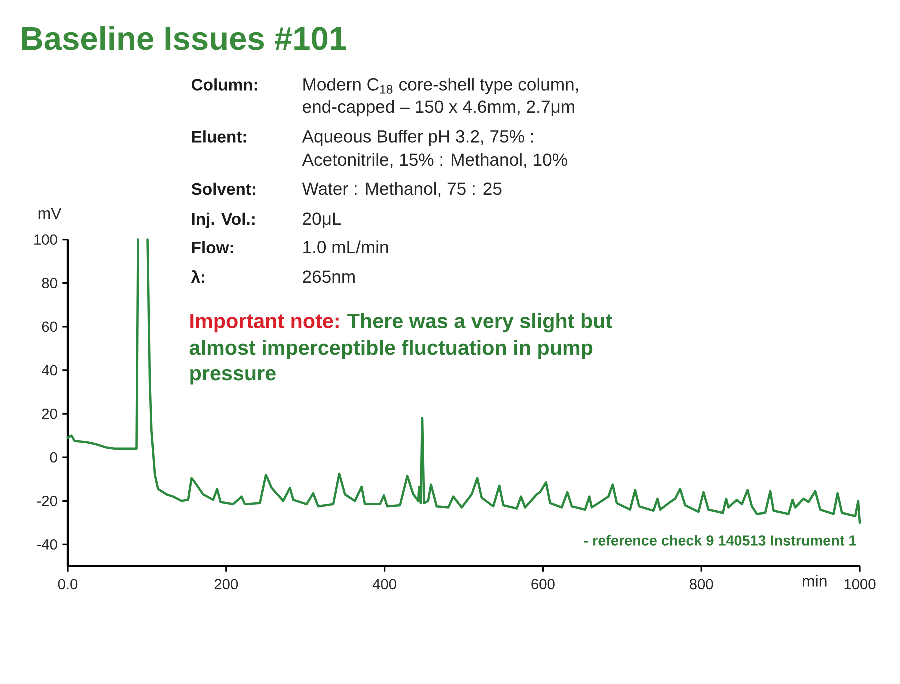  What do you see at coordinates (184, 38) in the screenshot?
I see `chart-title: Baseline Issues #101` at bounding box center [184, 38].